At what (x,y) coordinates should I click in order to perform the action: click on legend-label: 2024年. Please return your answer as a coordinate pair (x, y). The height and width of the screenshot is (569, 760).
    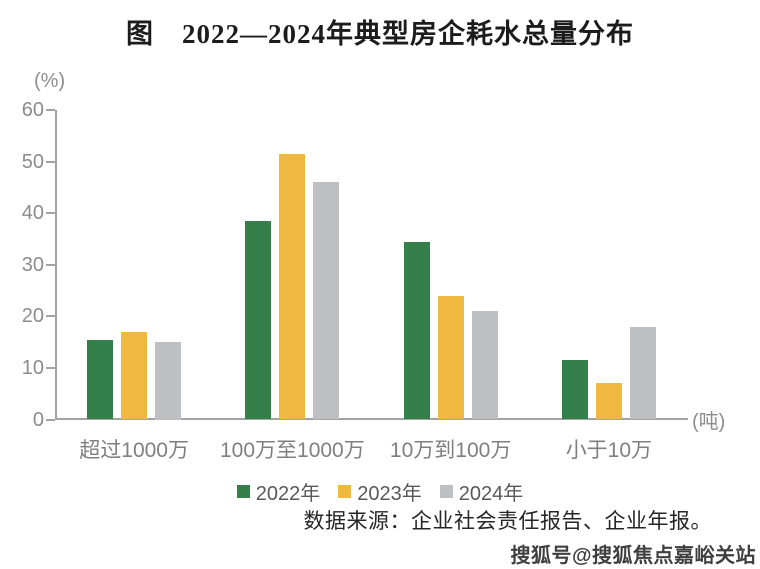
    Looking at the image, I should click on (491, 494).